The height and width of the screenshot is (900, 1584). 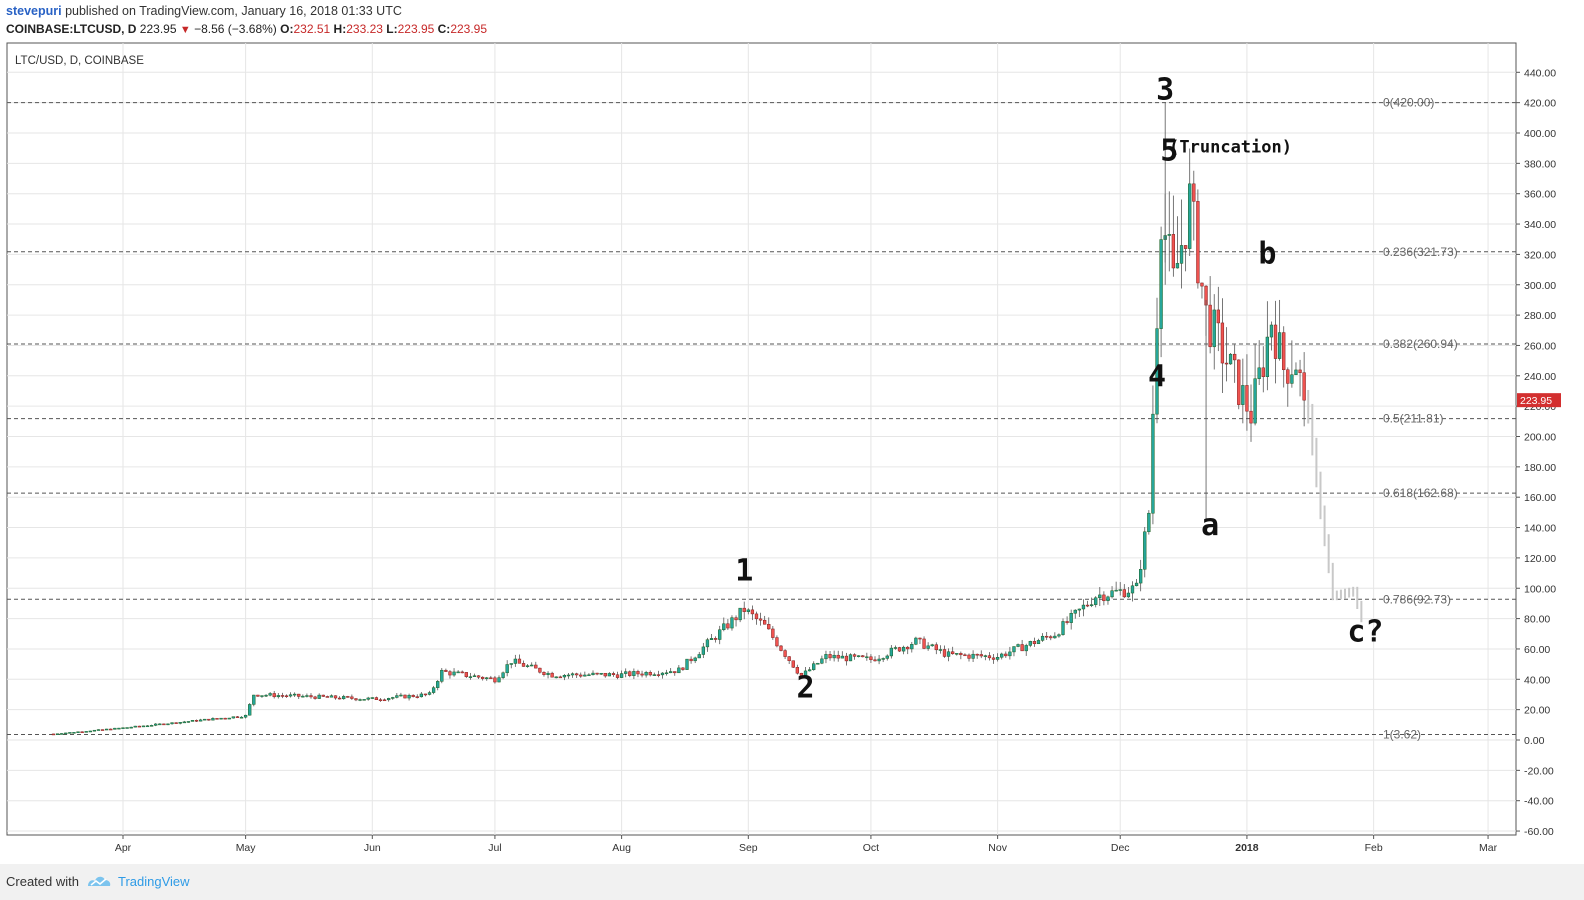 I want to click on x-tick-label: Feb, so click(x=1374, y=848).